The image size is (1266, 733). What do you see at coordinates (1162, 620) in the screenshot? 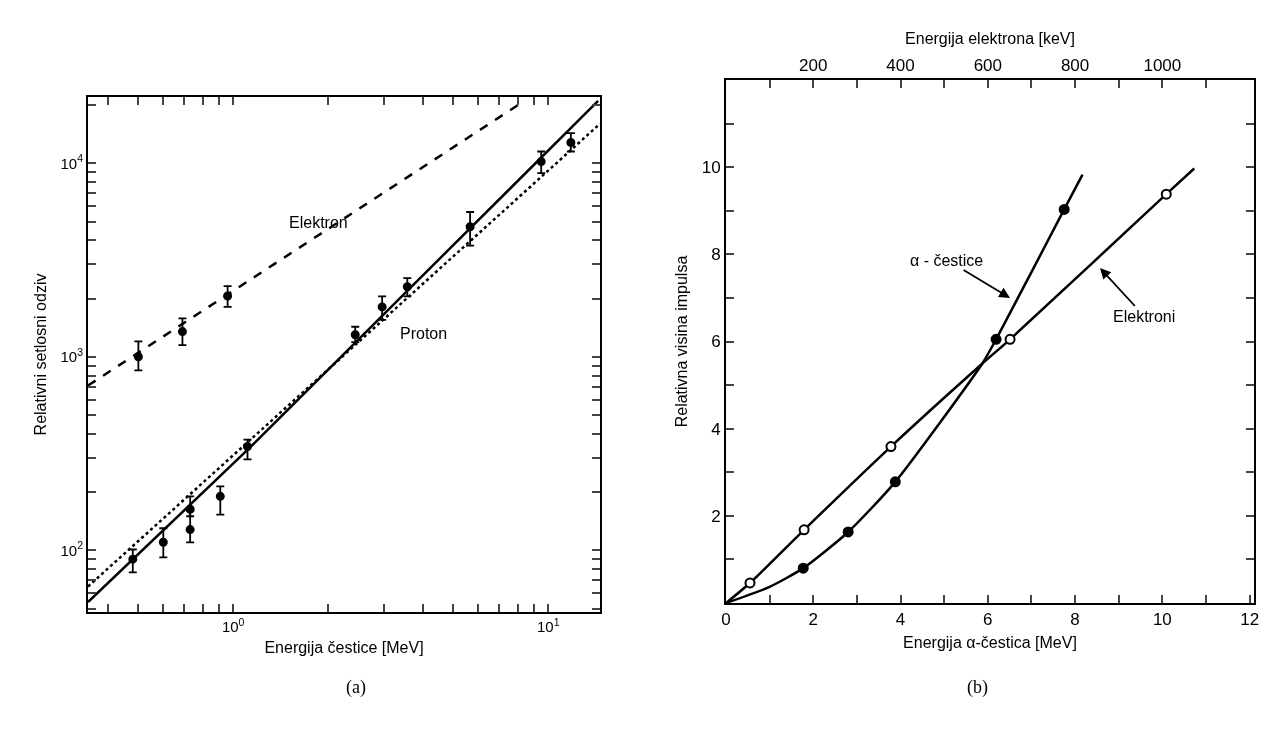
I see `x-tick-label: 10` at bounding box center [1162, 620].